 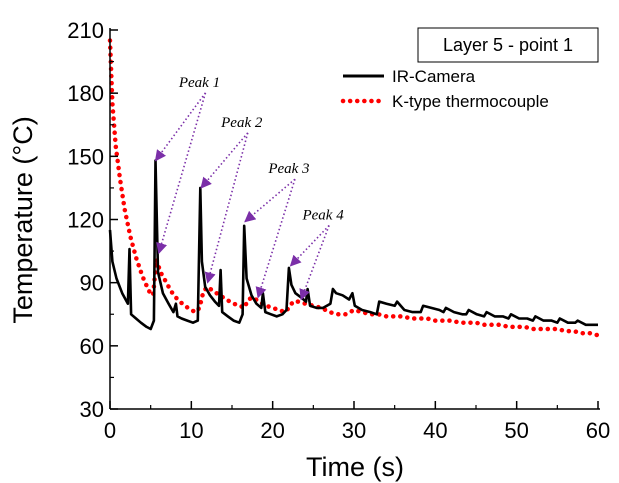 I want to click on y-tick-label: 150, so click(x=85, y=156).